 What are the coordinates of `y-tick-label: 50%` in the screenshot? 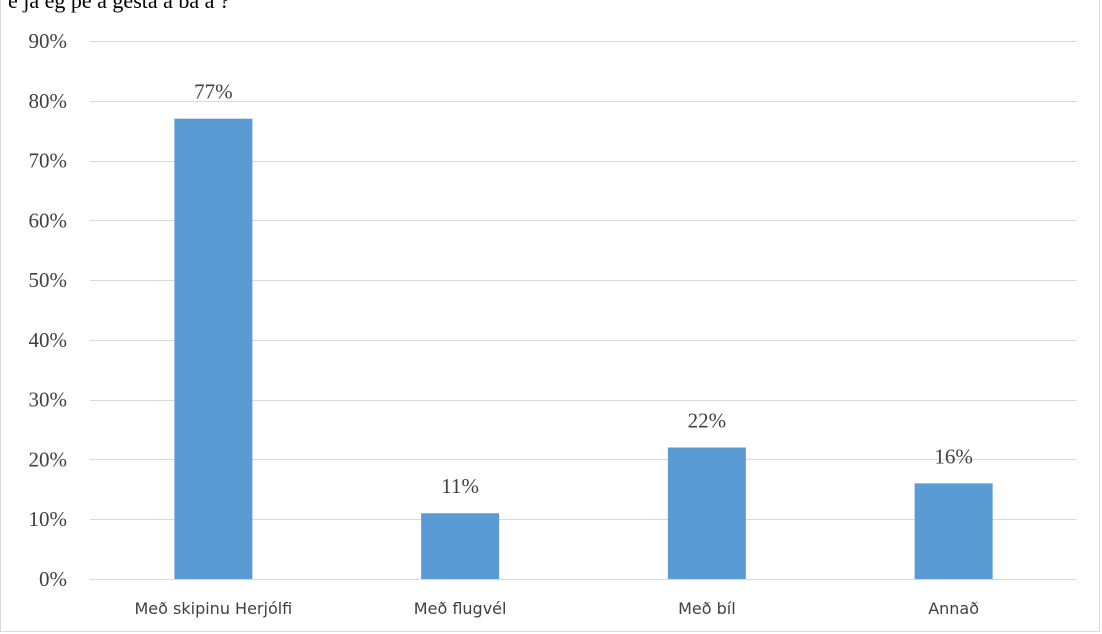 It's located at (48, 280).